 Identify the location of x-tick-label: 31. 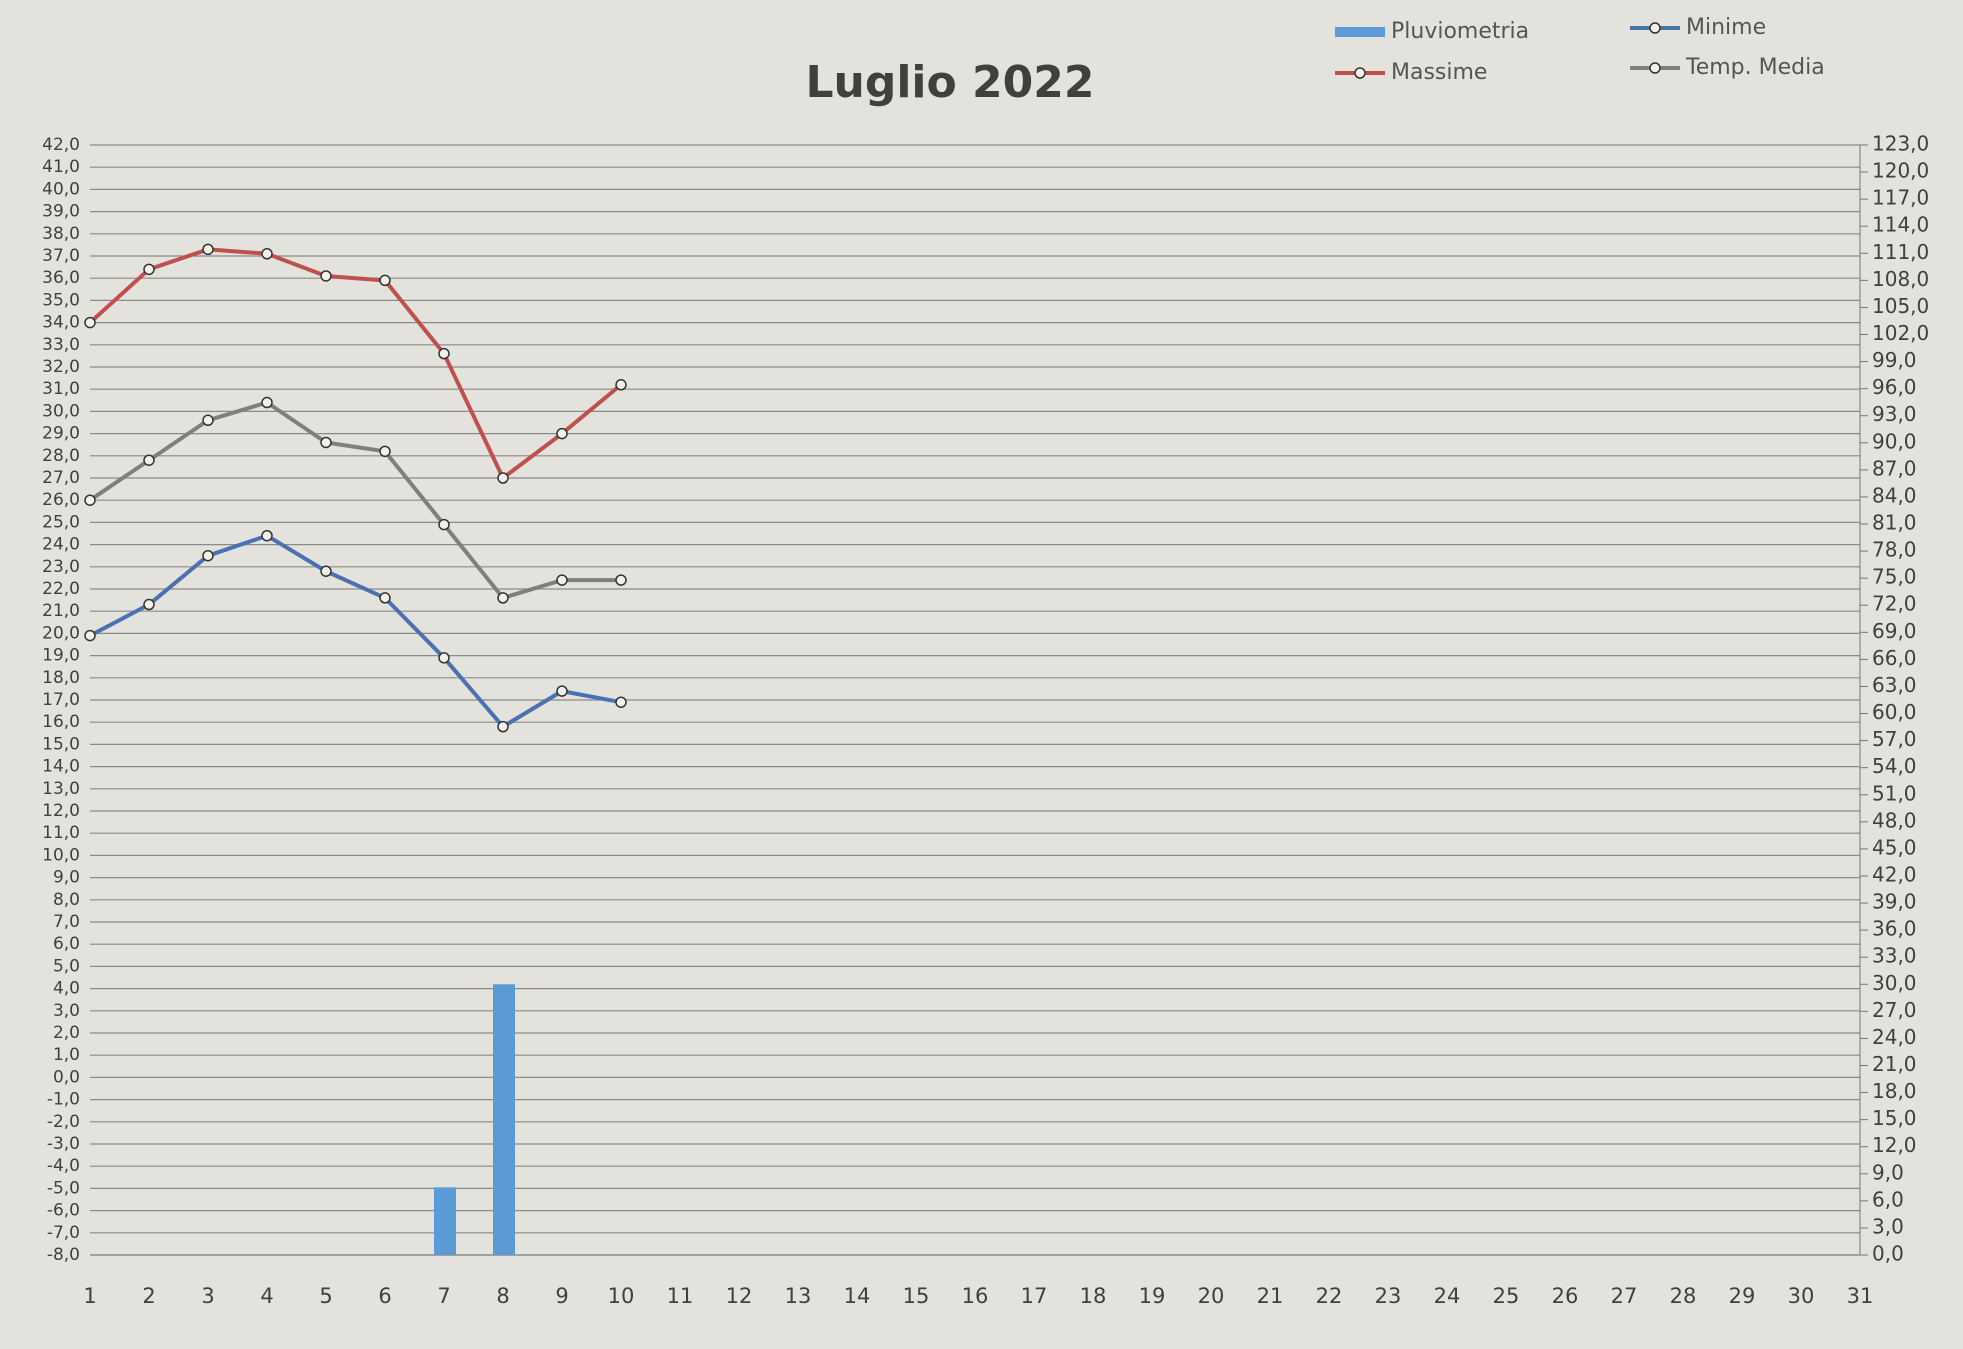
(1860, 1296).